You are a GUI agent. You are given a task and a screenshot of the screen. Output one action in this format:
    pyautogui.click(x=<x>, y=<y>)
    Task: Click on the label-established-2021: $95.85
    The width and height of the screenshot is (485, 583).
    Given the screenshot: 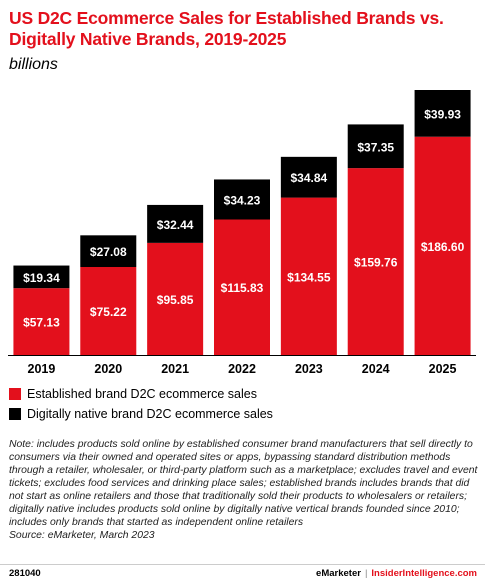 What is the action you would take?
    pyautogui.click(x=175, y=300)
    